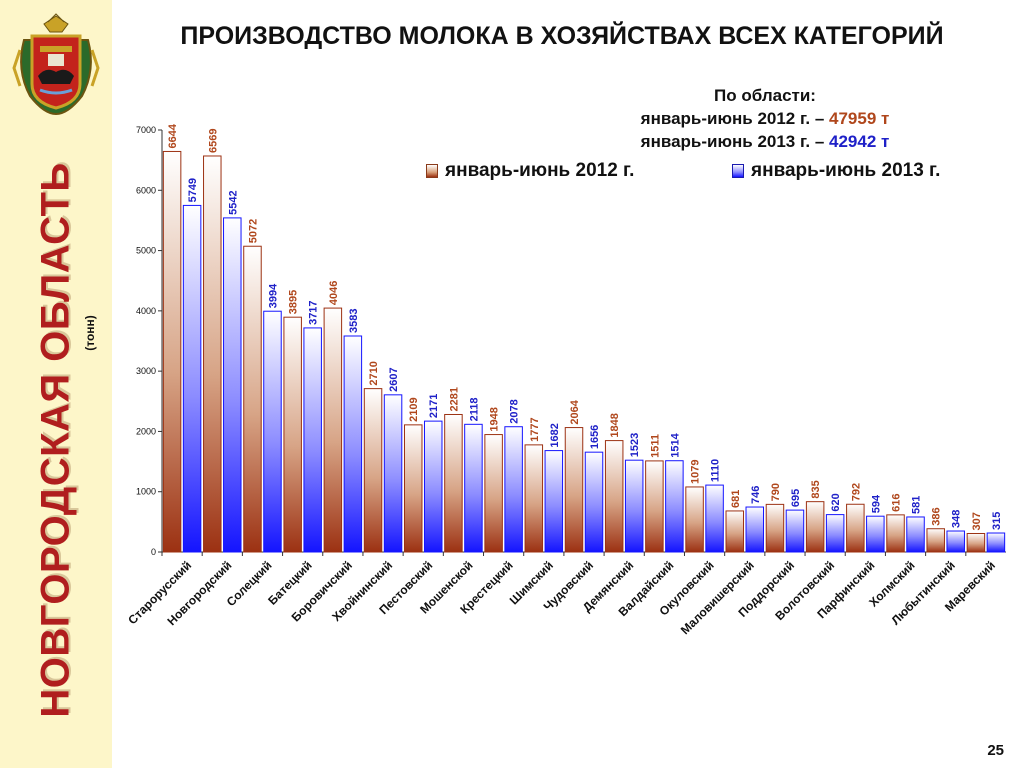 This screenshot has width=1024, height=768. Describe the element at coordinates (734, 118) in the screenshot. I see `totals-label-2012: январь-июнь 2012 г. –` at that location.